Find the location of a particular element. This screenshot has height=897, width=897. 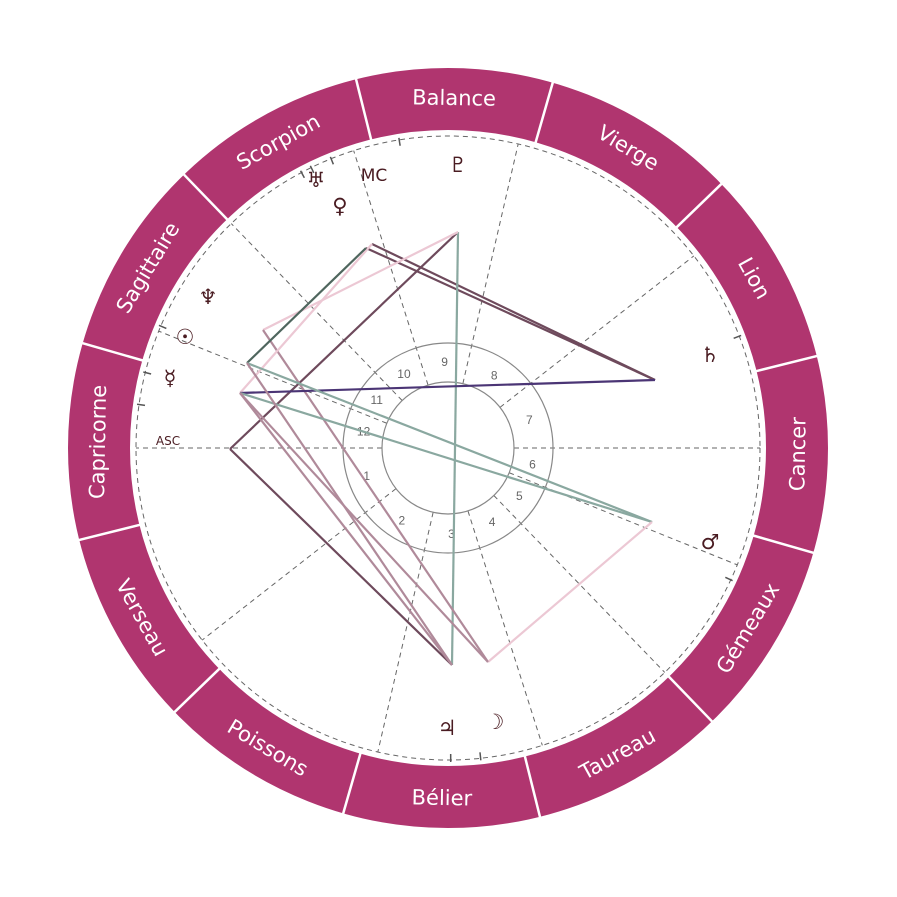

venus-icon: ♀ is located at coordinates (339, 206).